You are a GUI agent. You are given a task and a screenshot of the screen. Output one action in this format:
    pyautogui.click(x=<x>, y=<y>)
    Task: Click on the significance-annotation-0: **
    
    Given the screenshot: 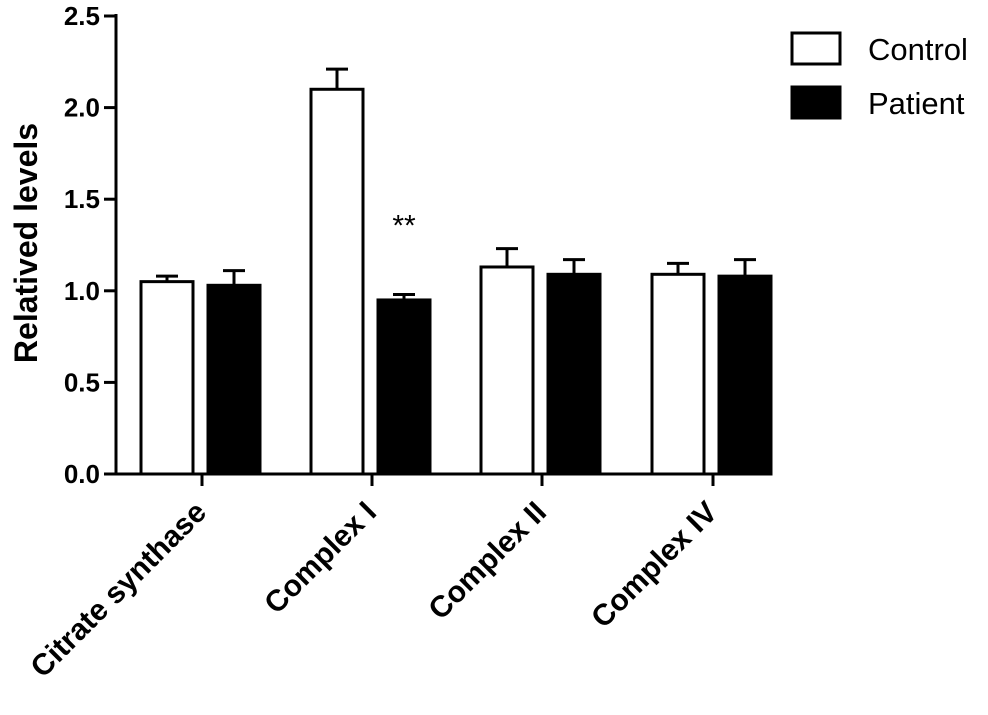 What is the action you would take?
    pyautogui.click(x=404, y=226)
    